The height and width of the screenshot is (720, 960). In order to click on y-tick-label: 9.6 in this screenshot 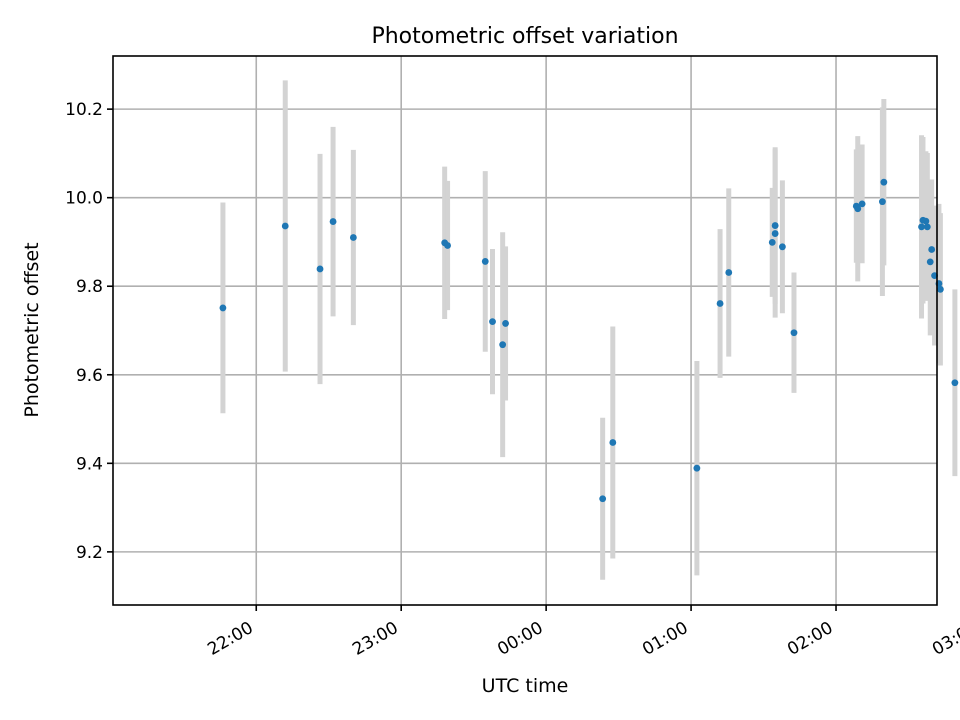, I will do `click(89, 376)`.